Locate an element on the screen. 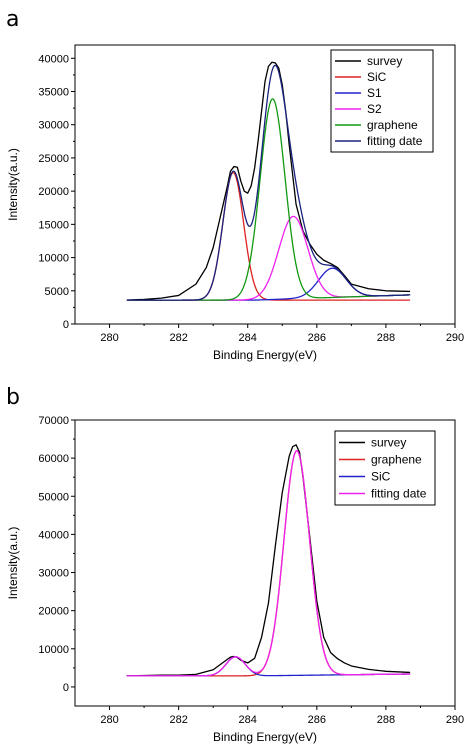  panel-b-legend-label-survey: survey is located at coordinates (388, 443).